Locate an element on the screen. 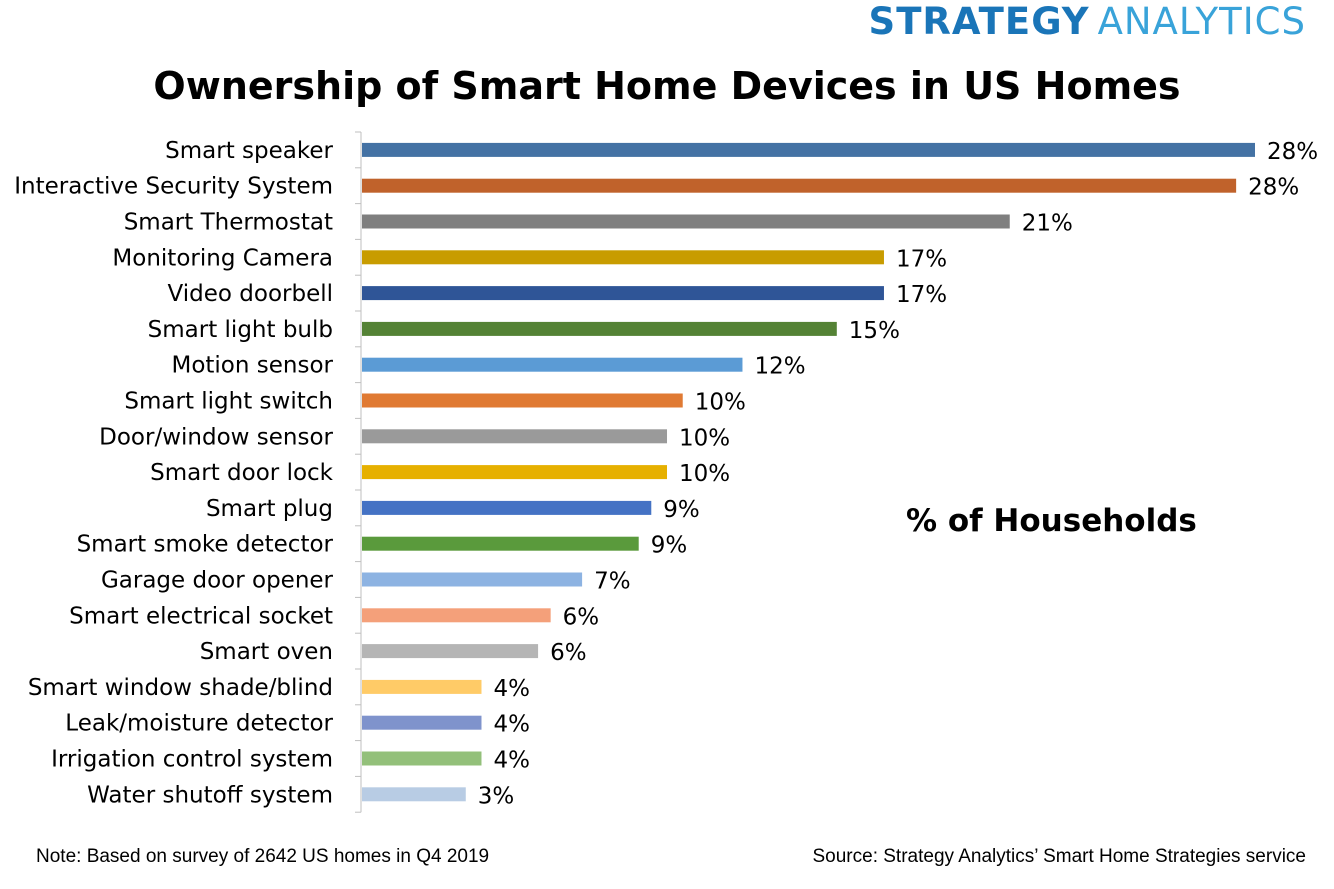  category-label: Leak/moisture detector is located at coordinates (199, 724).